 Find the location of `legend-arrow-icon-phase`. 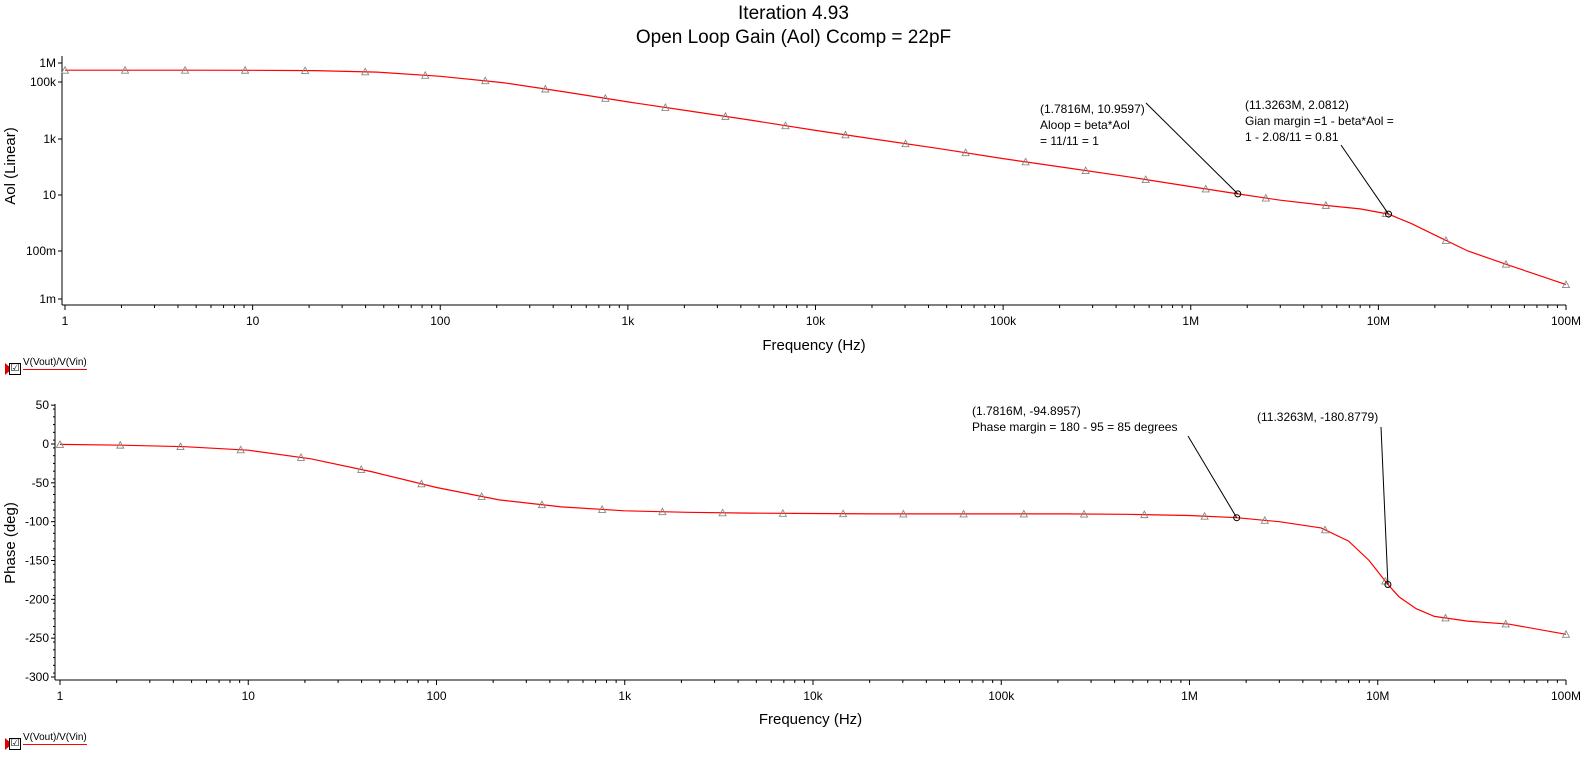

legend-arrow-icon-phase is located at coordinates (8, 744).